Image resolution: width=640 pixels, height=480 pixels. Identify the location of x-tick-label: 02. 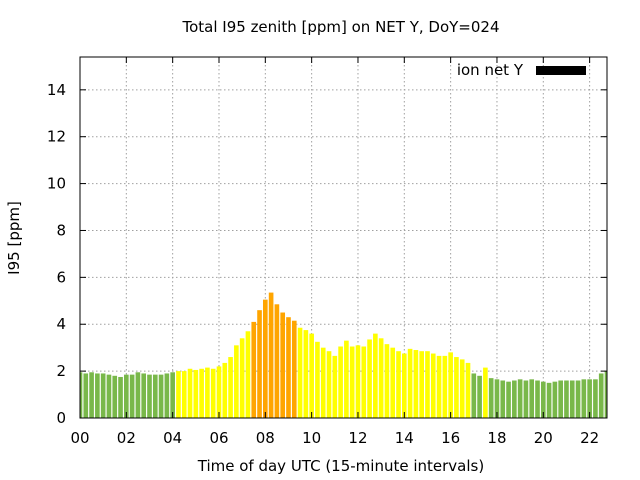
(126, 438).